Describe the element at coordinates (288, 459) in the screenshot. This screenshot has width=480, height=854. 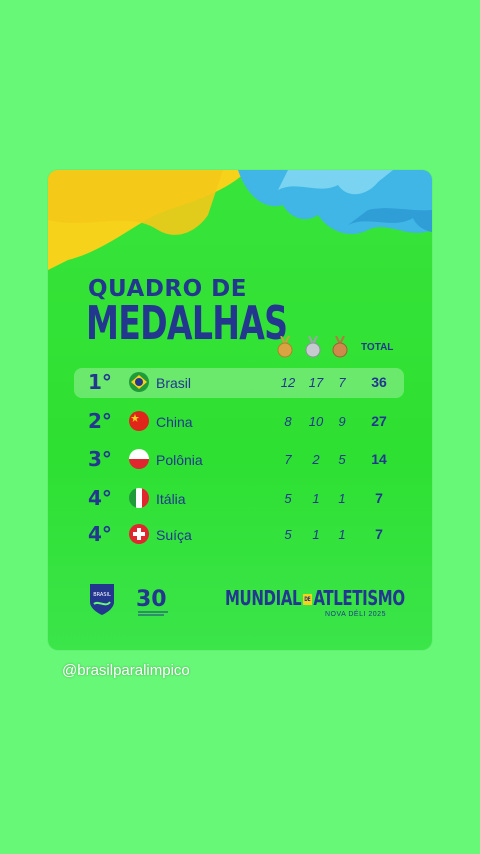
I see `gold-count: 7` at that location.